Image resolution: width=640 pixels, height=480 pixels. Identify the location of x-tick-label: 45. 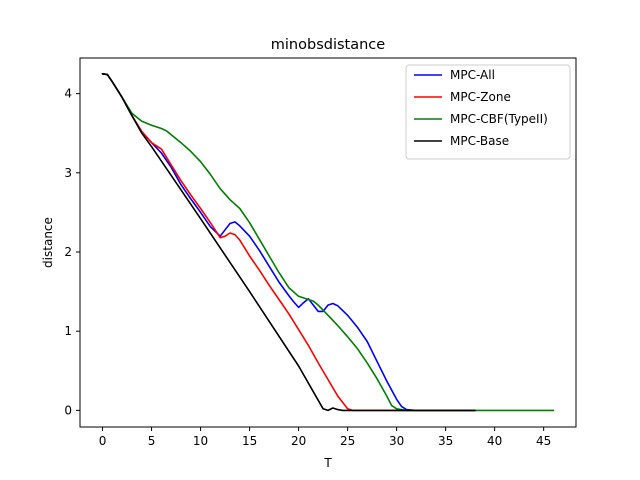
(543, 441).